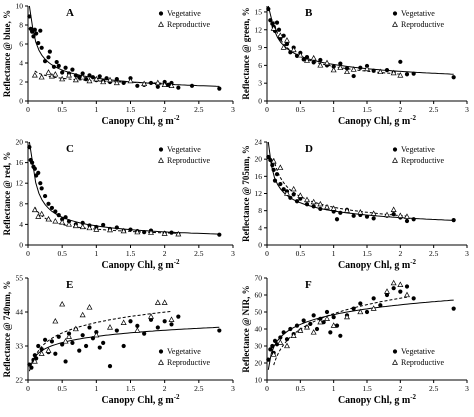  Describe the element at coordinates (418, 351) in the screenshot. I see `legend-label-vegetative: Vegetative` at that location.